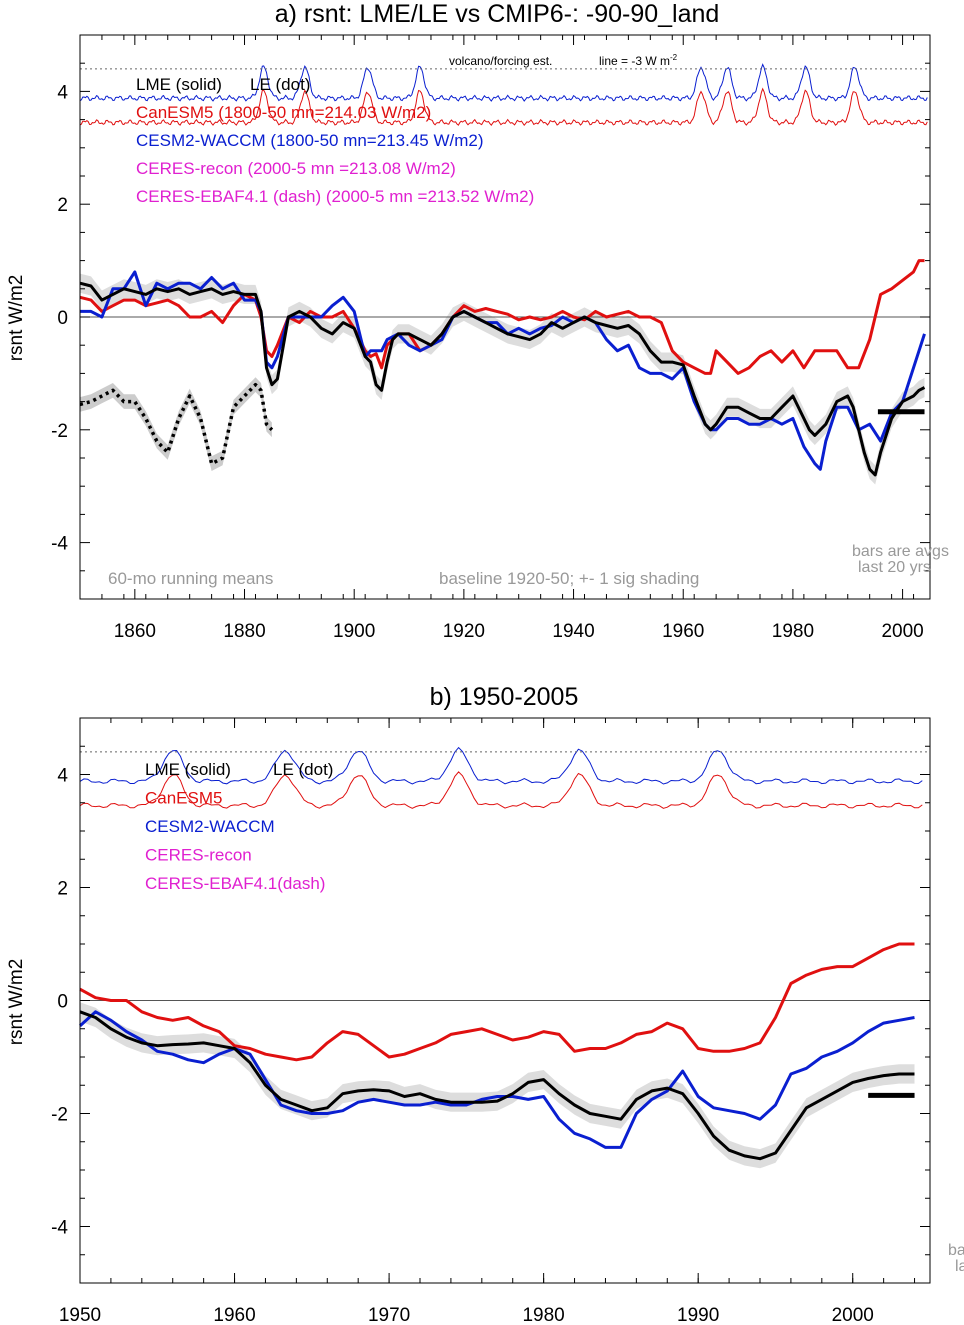  What do you see at coordinates (497, 1002) in the screenshot?
I see `panel-b-series-canesm5` at bounding box center [497, 1002].